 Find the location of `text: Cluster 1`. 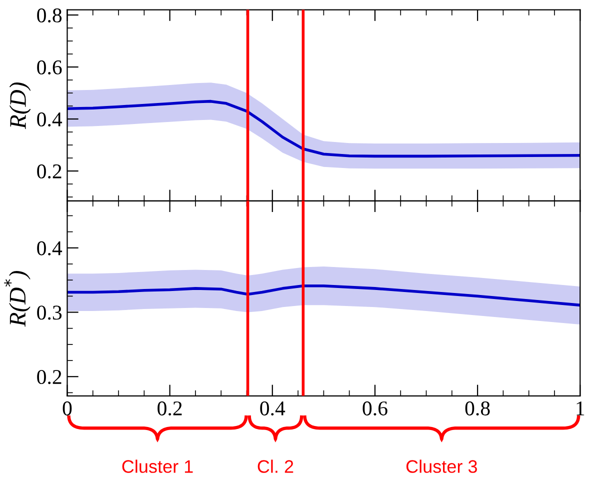

text: Cluster 1 is located at coordinates (157, 466).